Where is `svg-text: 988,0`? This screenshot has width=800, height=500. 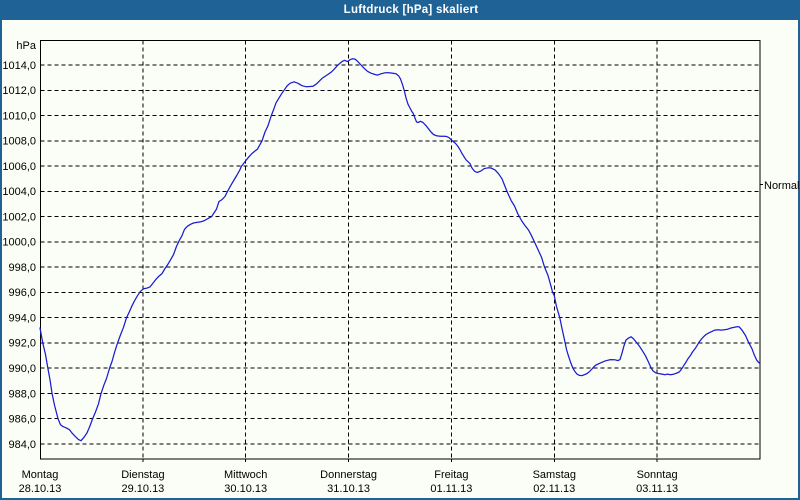
svg-text: 988,0 is located at coordinates (22, 394).